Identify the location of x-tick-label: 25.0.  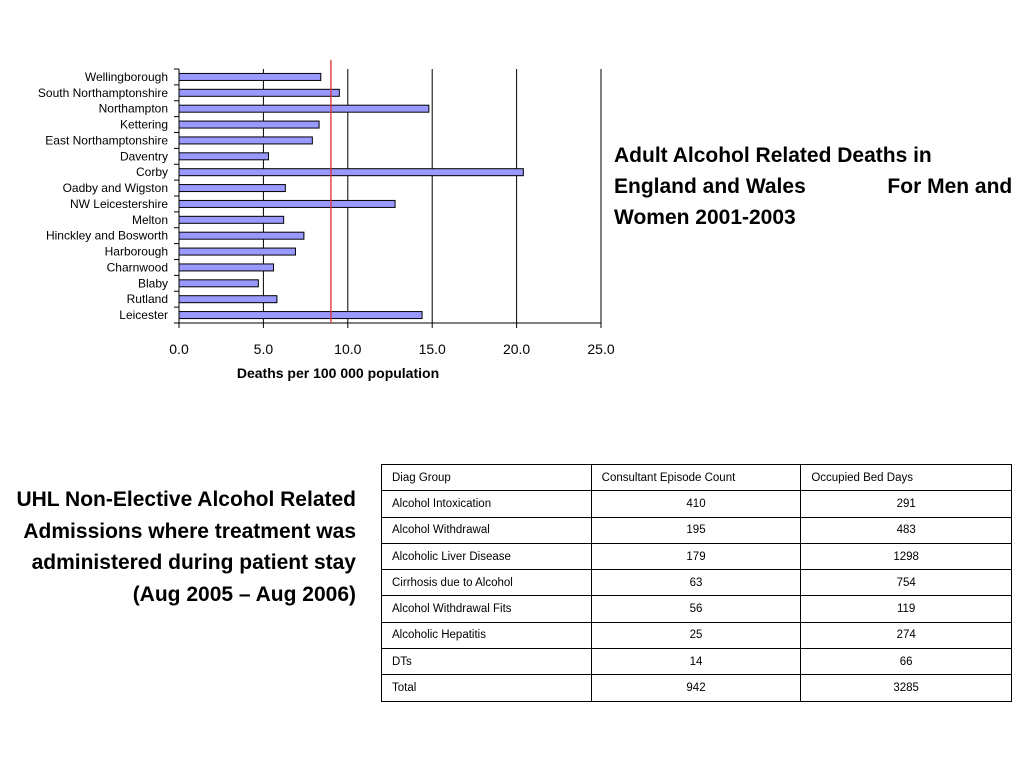
(600, 349).